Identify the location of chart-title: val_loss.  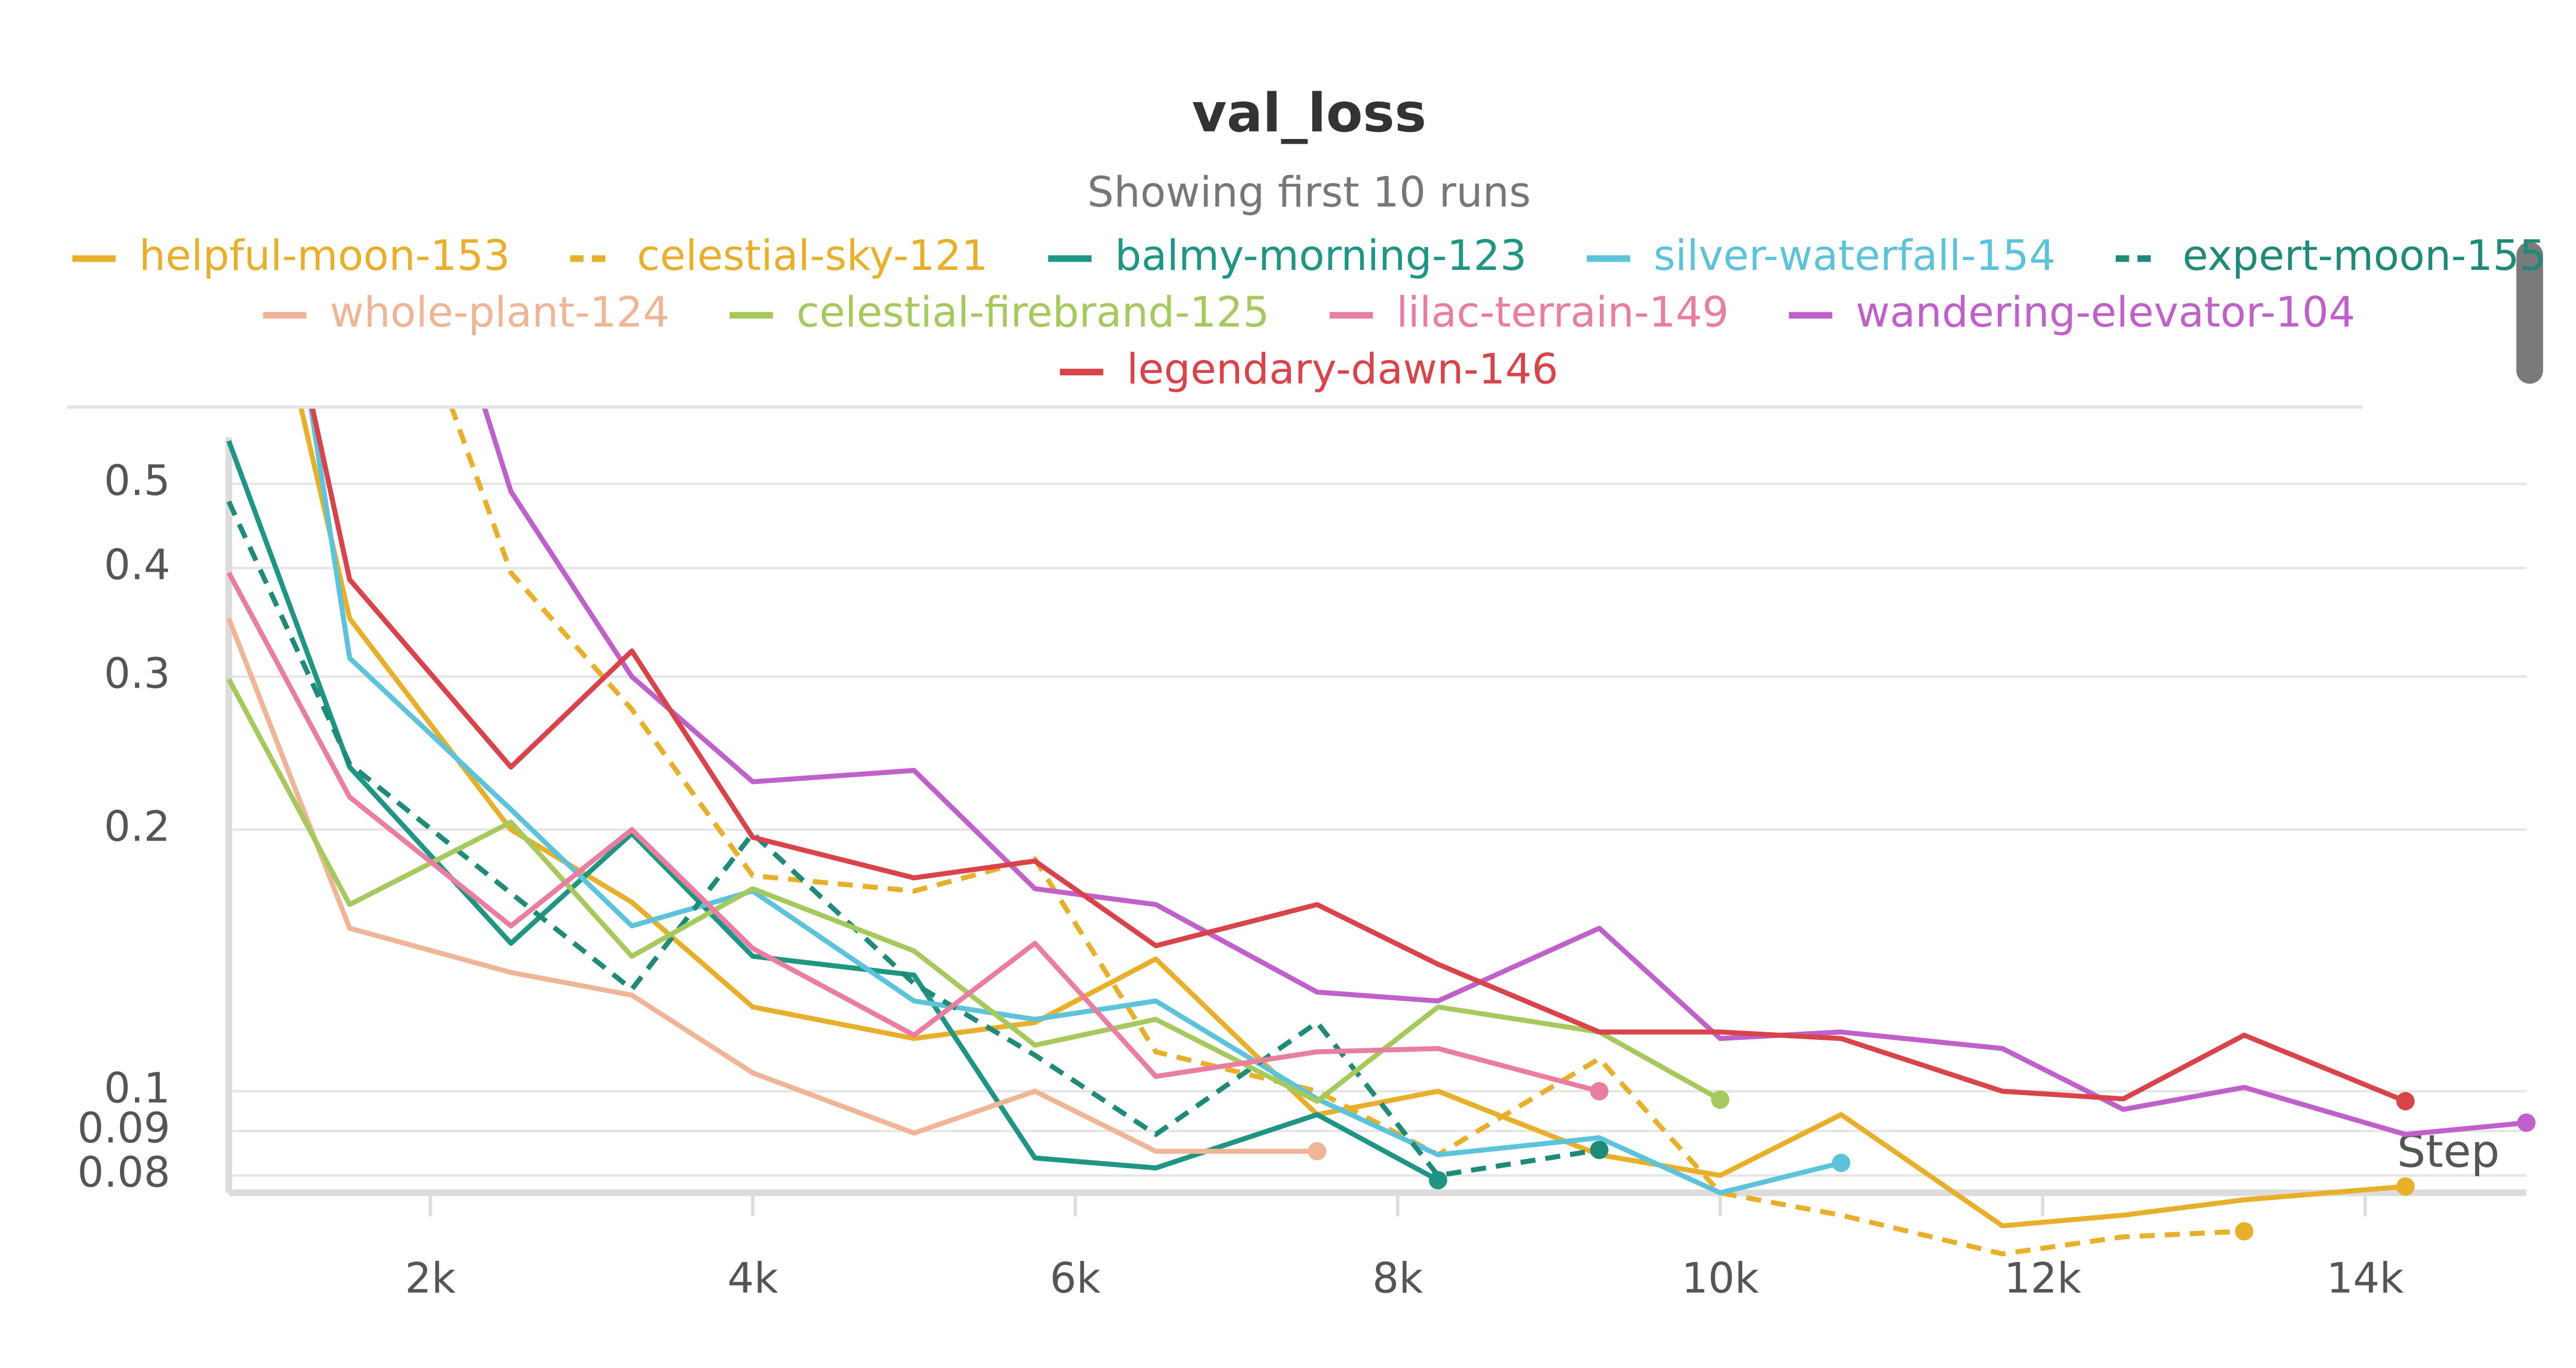
(1309, 113).